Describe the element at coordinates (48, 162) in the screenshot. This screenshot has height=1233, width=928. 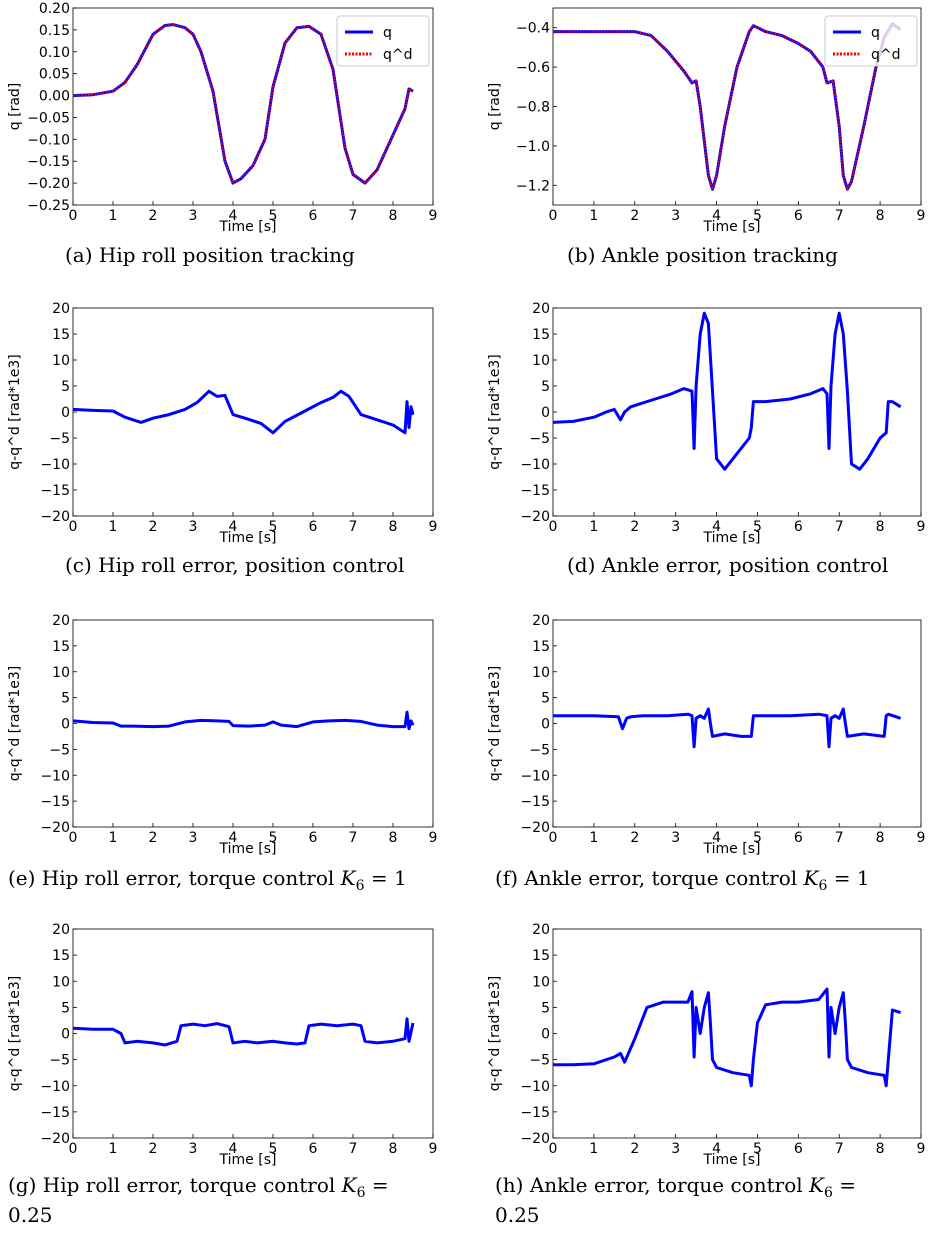
I see `y-tick-label: −0.15` at that location.